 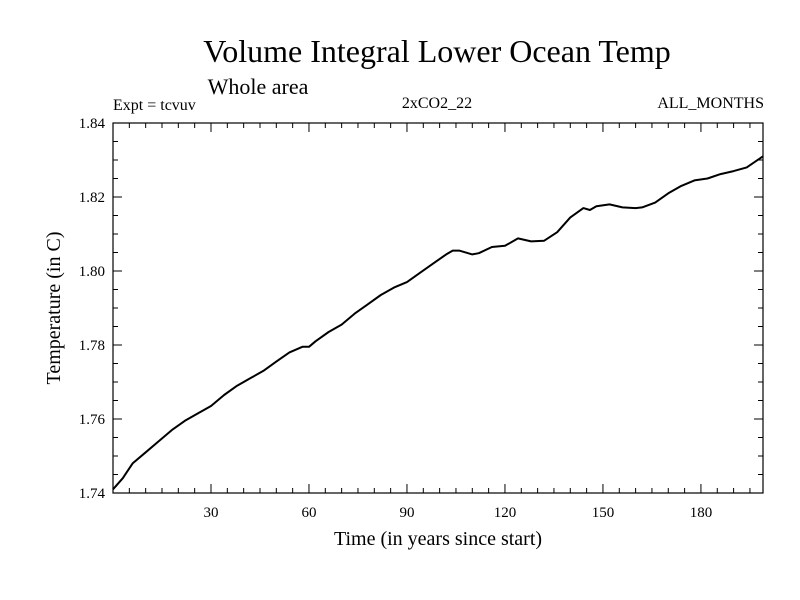 I want to click on run-label: 2xCO2_22, so click(x=437, y=103).